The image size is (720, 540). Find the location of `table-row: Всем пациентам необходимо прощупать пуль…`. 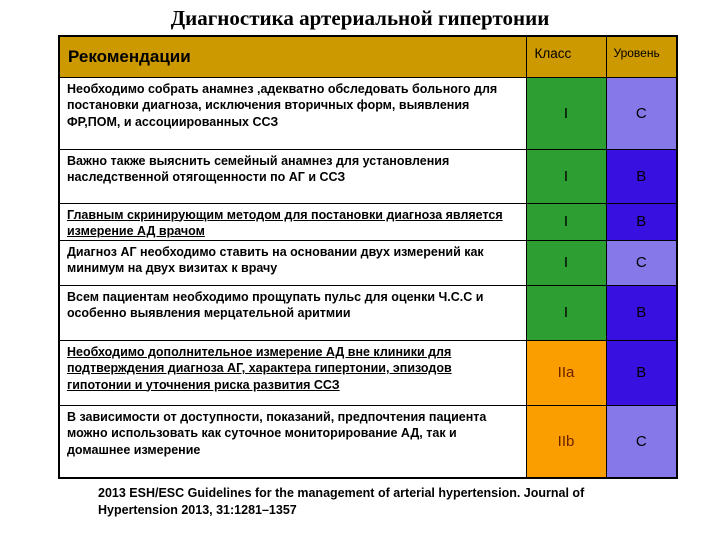

table-row: Всем пациентам необходимо прощупать пуль… is located at coordinates (368, 312).